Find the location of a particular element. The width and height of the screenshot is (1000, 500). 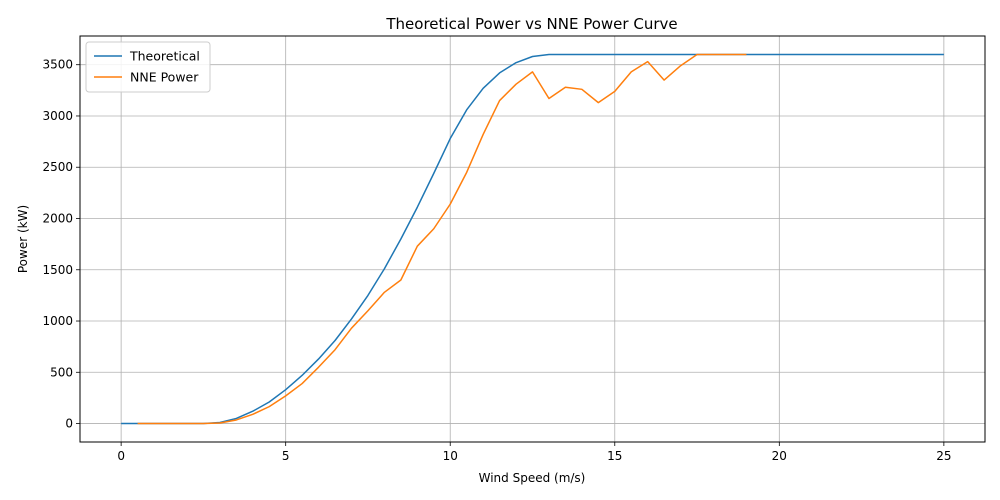

y-tick-label: 3500 is located at coordinates (57, 65).